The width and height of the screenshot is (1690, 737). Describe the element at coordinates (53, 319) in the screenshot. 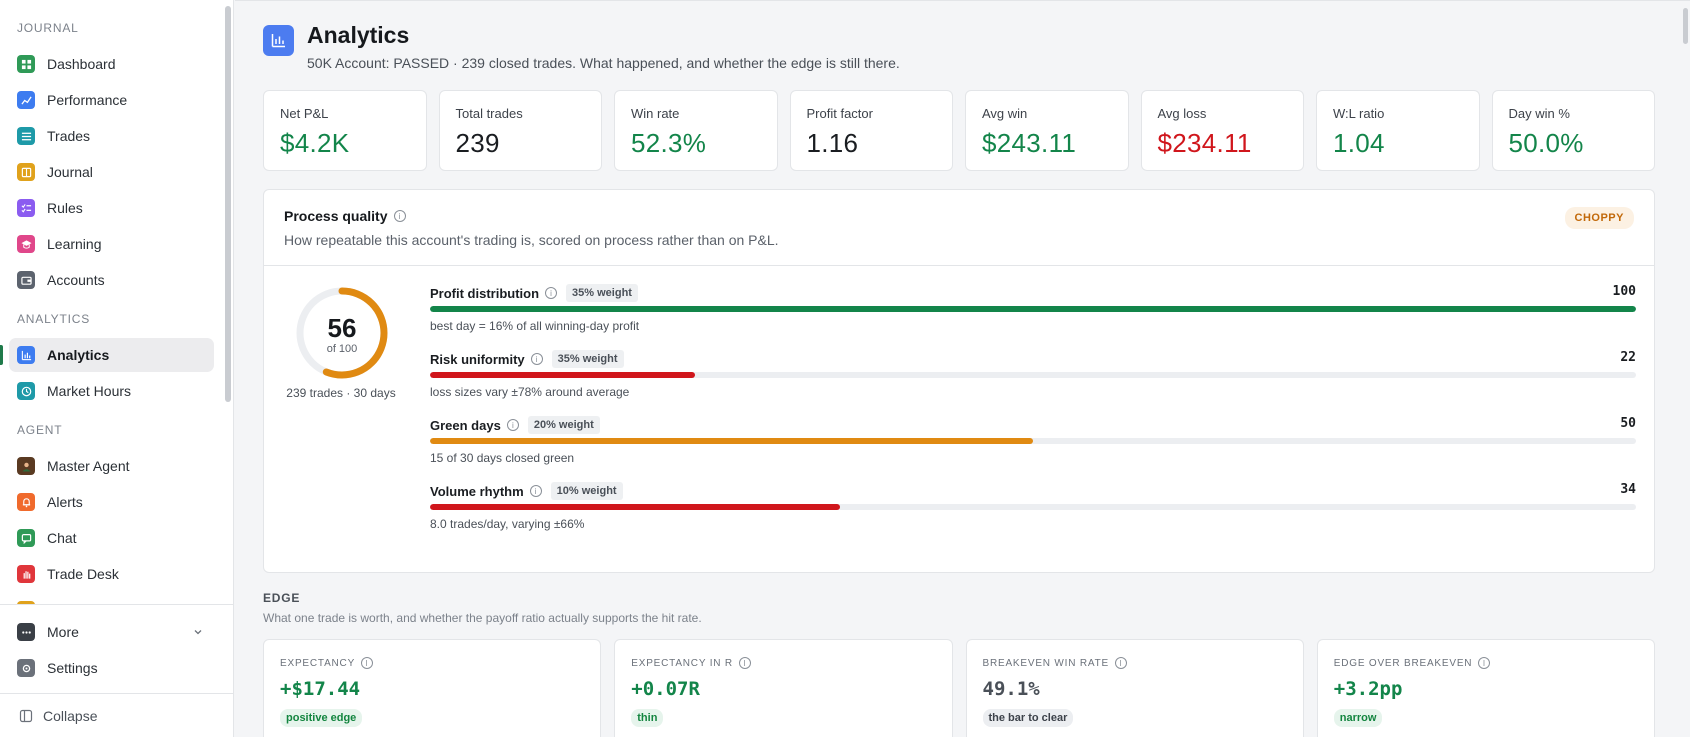

I see `sidebar-section-label: ANALYTICS` at that location.